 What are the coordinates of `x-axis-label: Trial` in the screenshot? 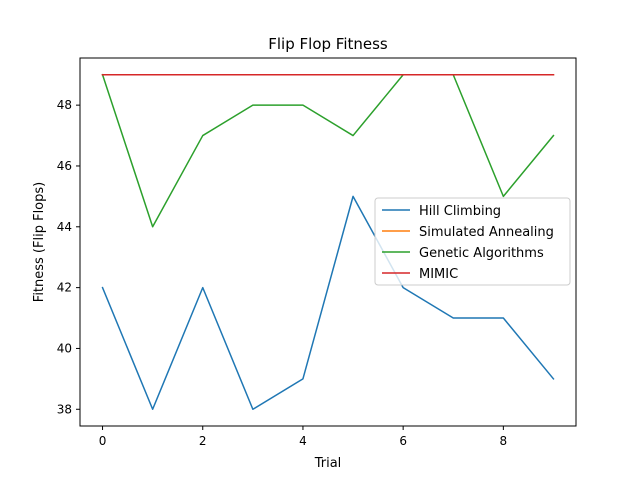 It's located at (328, 463).